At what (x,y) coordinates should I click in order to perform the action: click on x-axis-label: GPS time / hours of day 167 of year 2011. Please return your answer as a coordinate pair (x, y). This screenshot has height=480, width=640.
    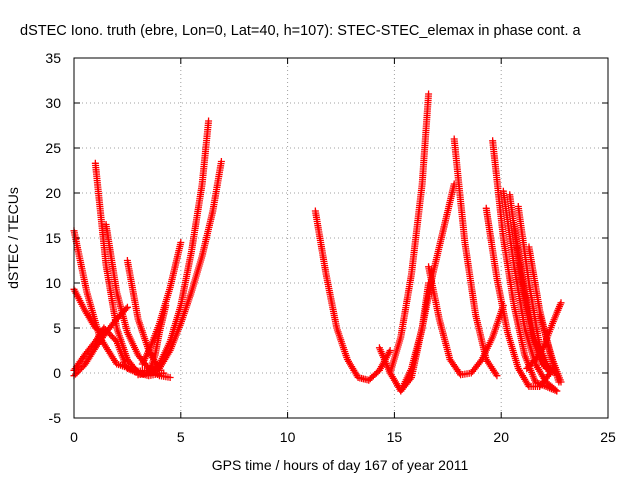
    Looking at the image, I should click on (340, 465).